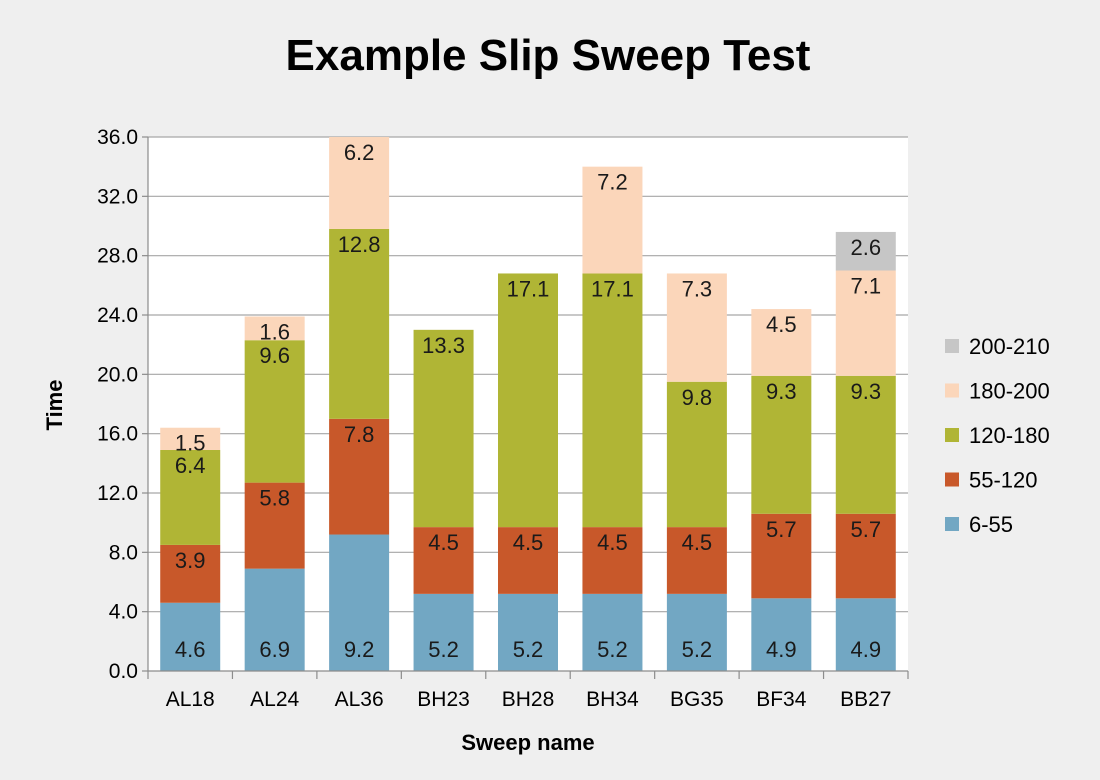 The width and height of the screenshot is (1100, 780). Describe the element at coordinates (1009, 391) in the screenshot. I see `legend-label: 180-200` at that location.